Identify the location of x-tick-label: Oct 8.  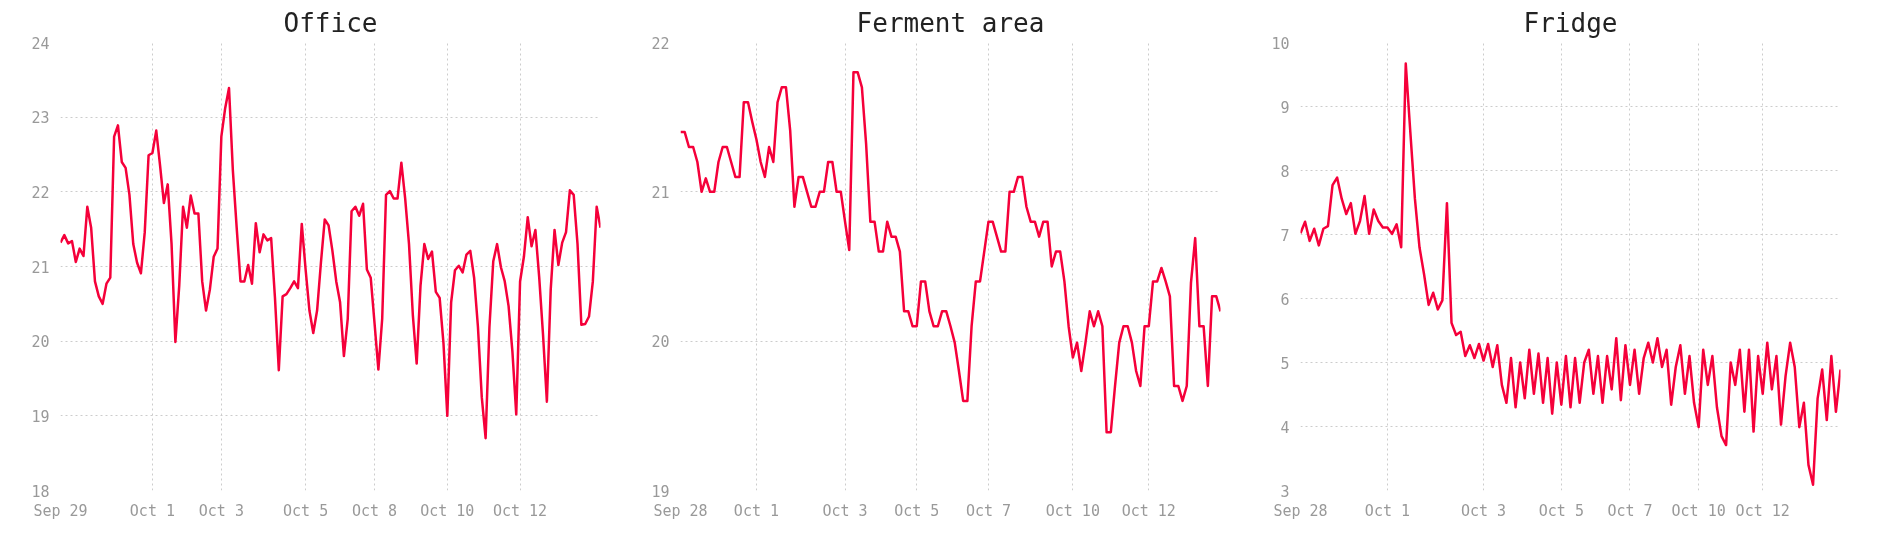
(374, 510).